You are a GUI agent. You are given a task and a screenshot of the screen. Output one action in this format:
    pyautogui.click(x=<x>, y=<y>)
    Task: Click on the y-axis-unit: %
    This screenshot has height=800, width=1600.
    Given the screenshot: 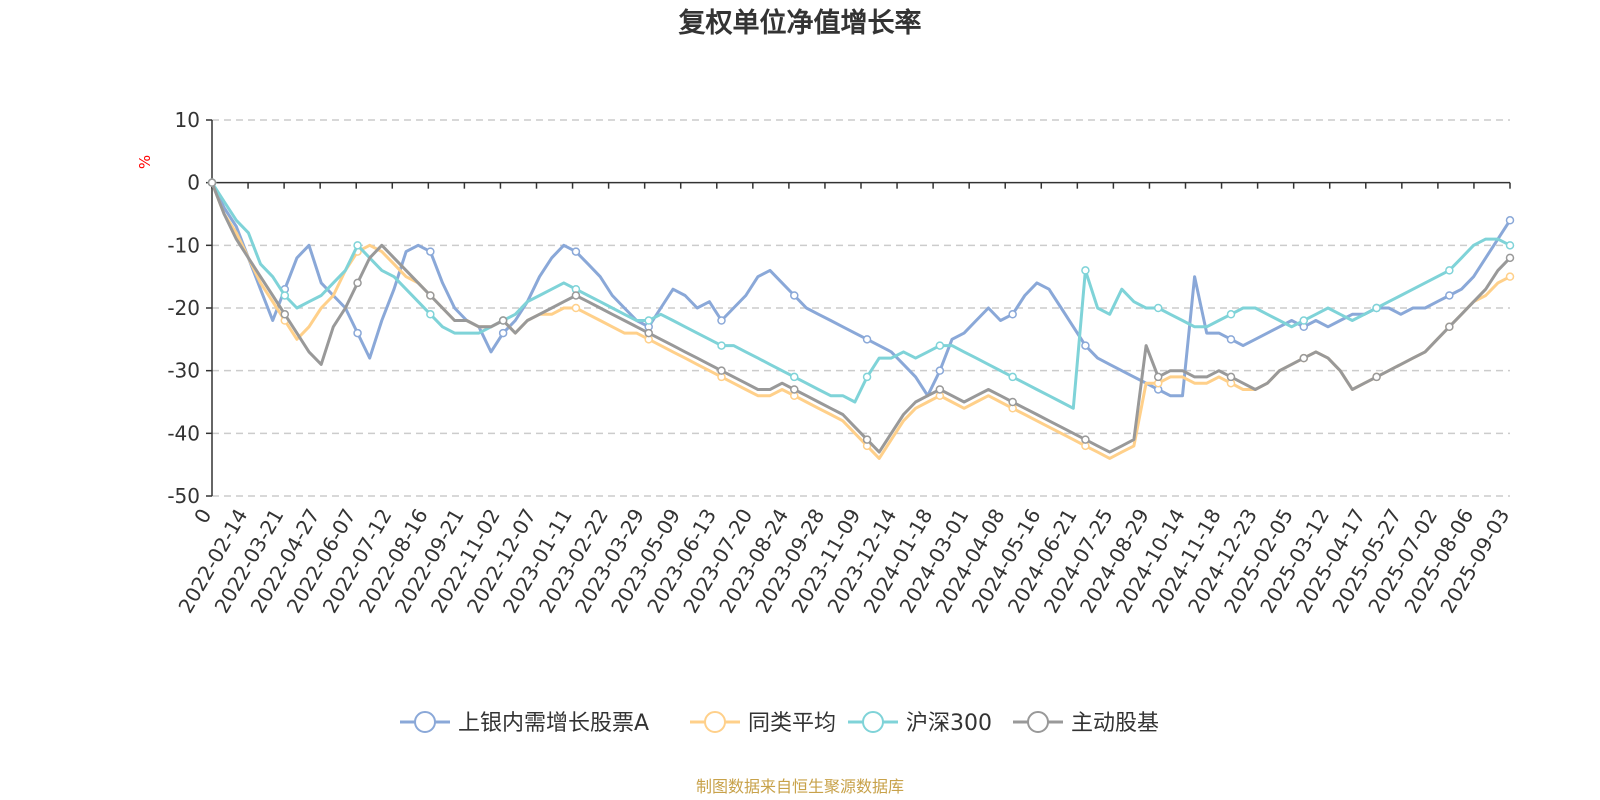 What is the action you would take?
    pyautogui.click(x=145, y=162)
    